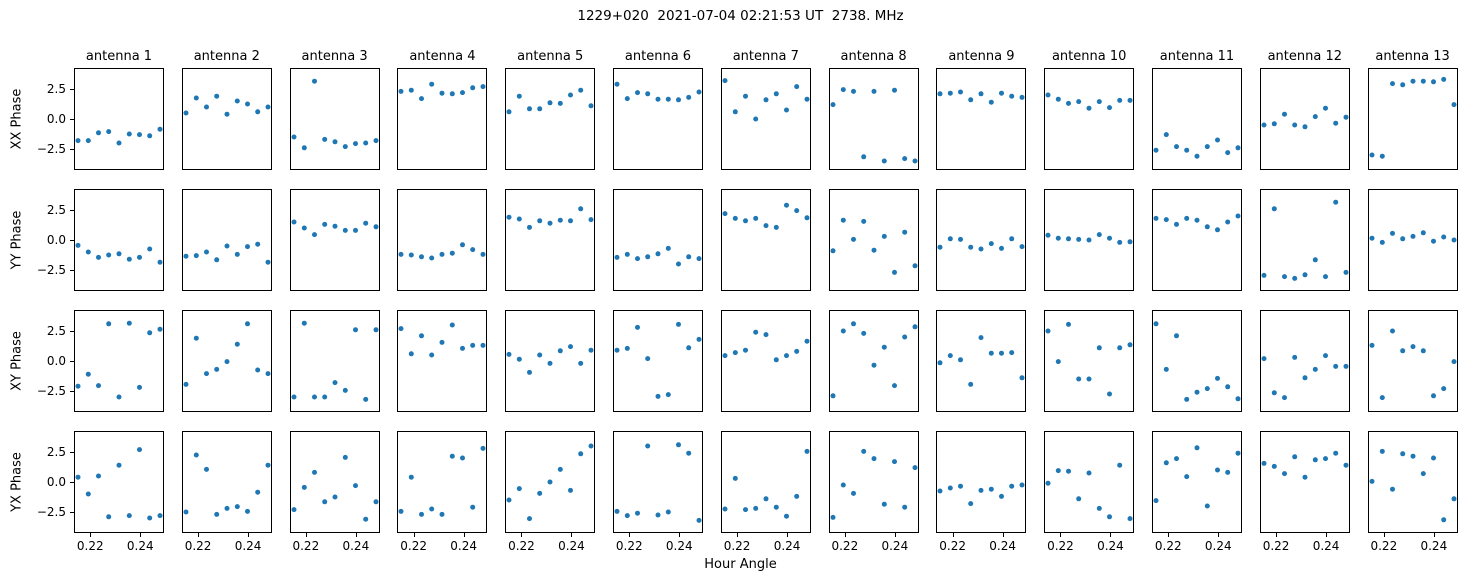 The width and height of the screenshot is (1481, 586). What do you see at coordinates (226, 56) in the screenshot?
I see `col-title-antenna-2: antenna 2` at bounding box center [226, 56].